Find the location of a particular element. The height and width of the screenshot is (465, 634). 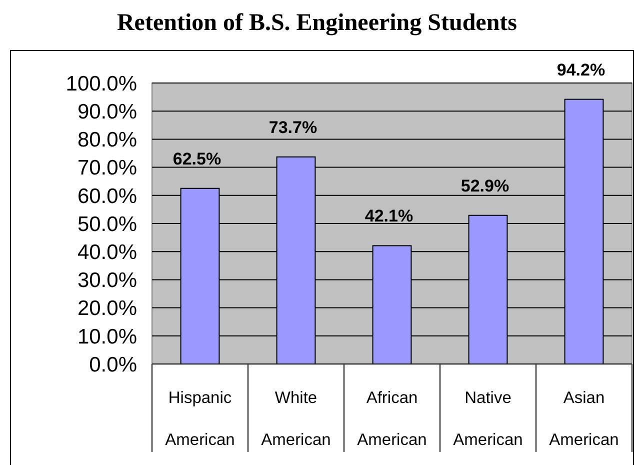

data-label: 42.1% is located at coordinates (389, 216).